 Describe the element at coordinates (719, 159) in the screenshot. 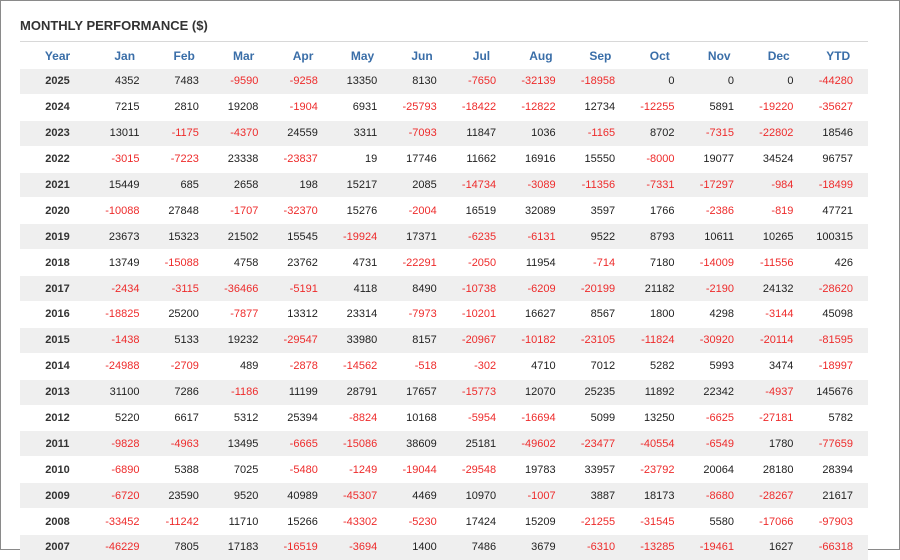

I see `value-cell: 19077` at that location.